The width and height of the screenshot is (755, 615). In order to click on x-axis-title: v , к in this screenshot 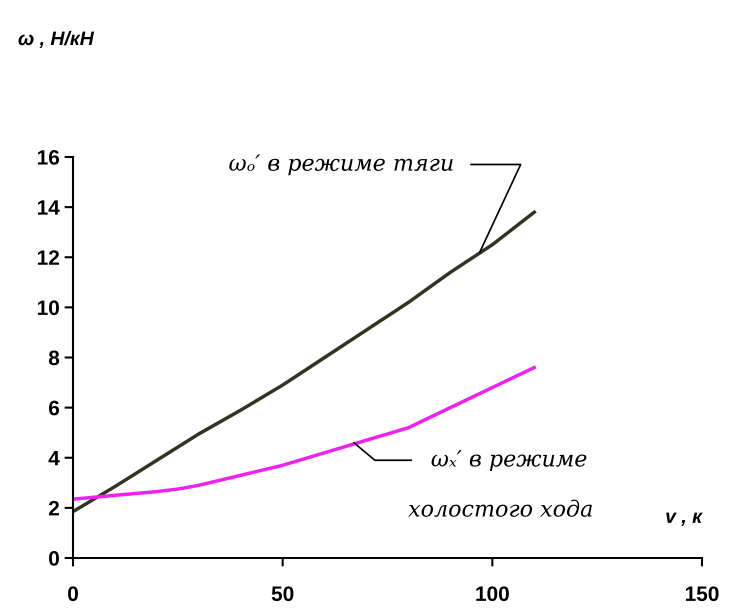, I will do `click(684, 519)`.